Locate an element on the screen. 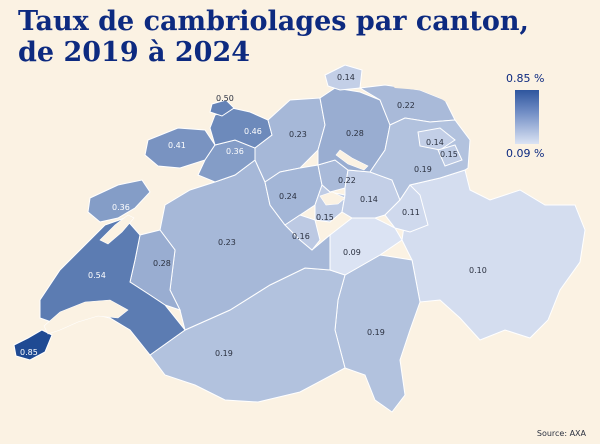  label-appenzell-rh-int: 0.15 is located at coordinates (449, 154).